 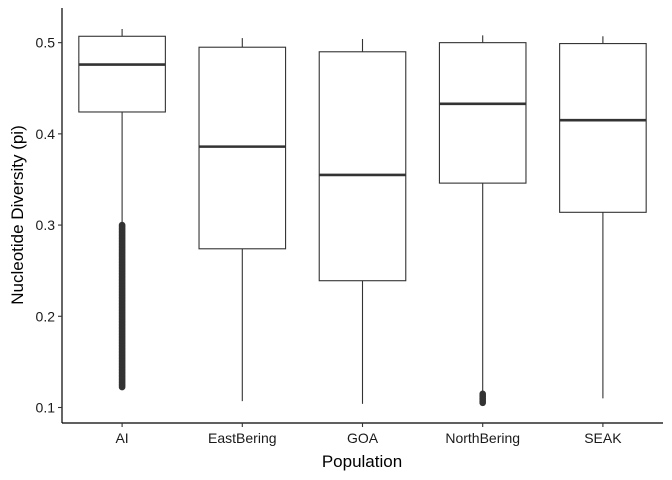 I want to click on box-ai, so click(x=122, y=209).